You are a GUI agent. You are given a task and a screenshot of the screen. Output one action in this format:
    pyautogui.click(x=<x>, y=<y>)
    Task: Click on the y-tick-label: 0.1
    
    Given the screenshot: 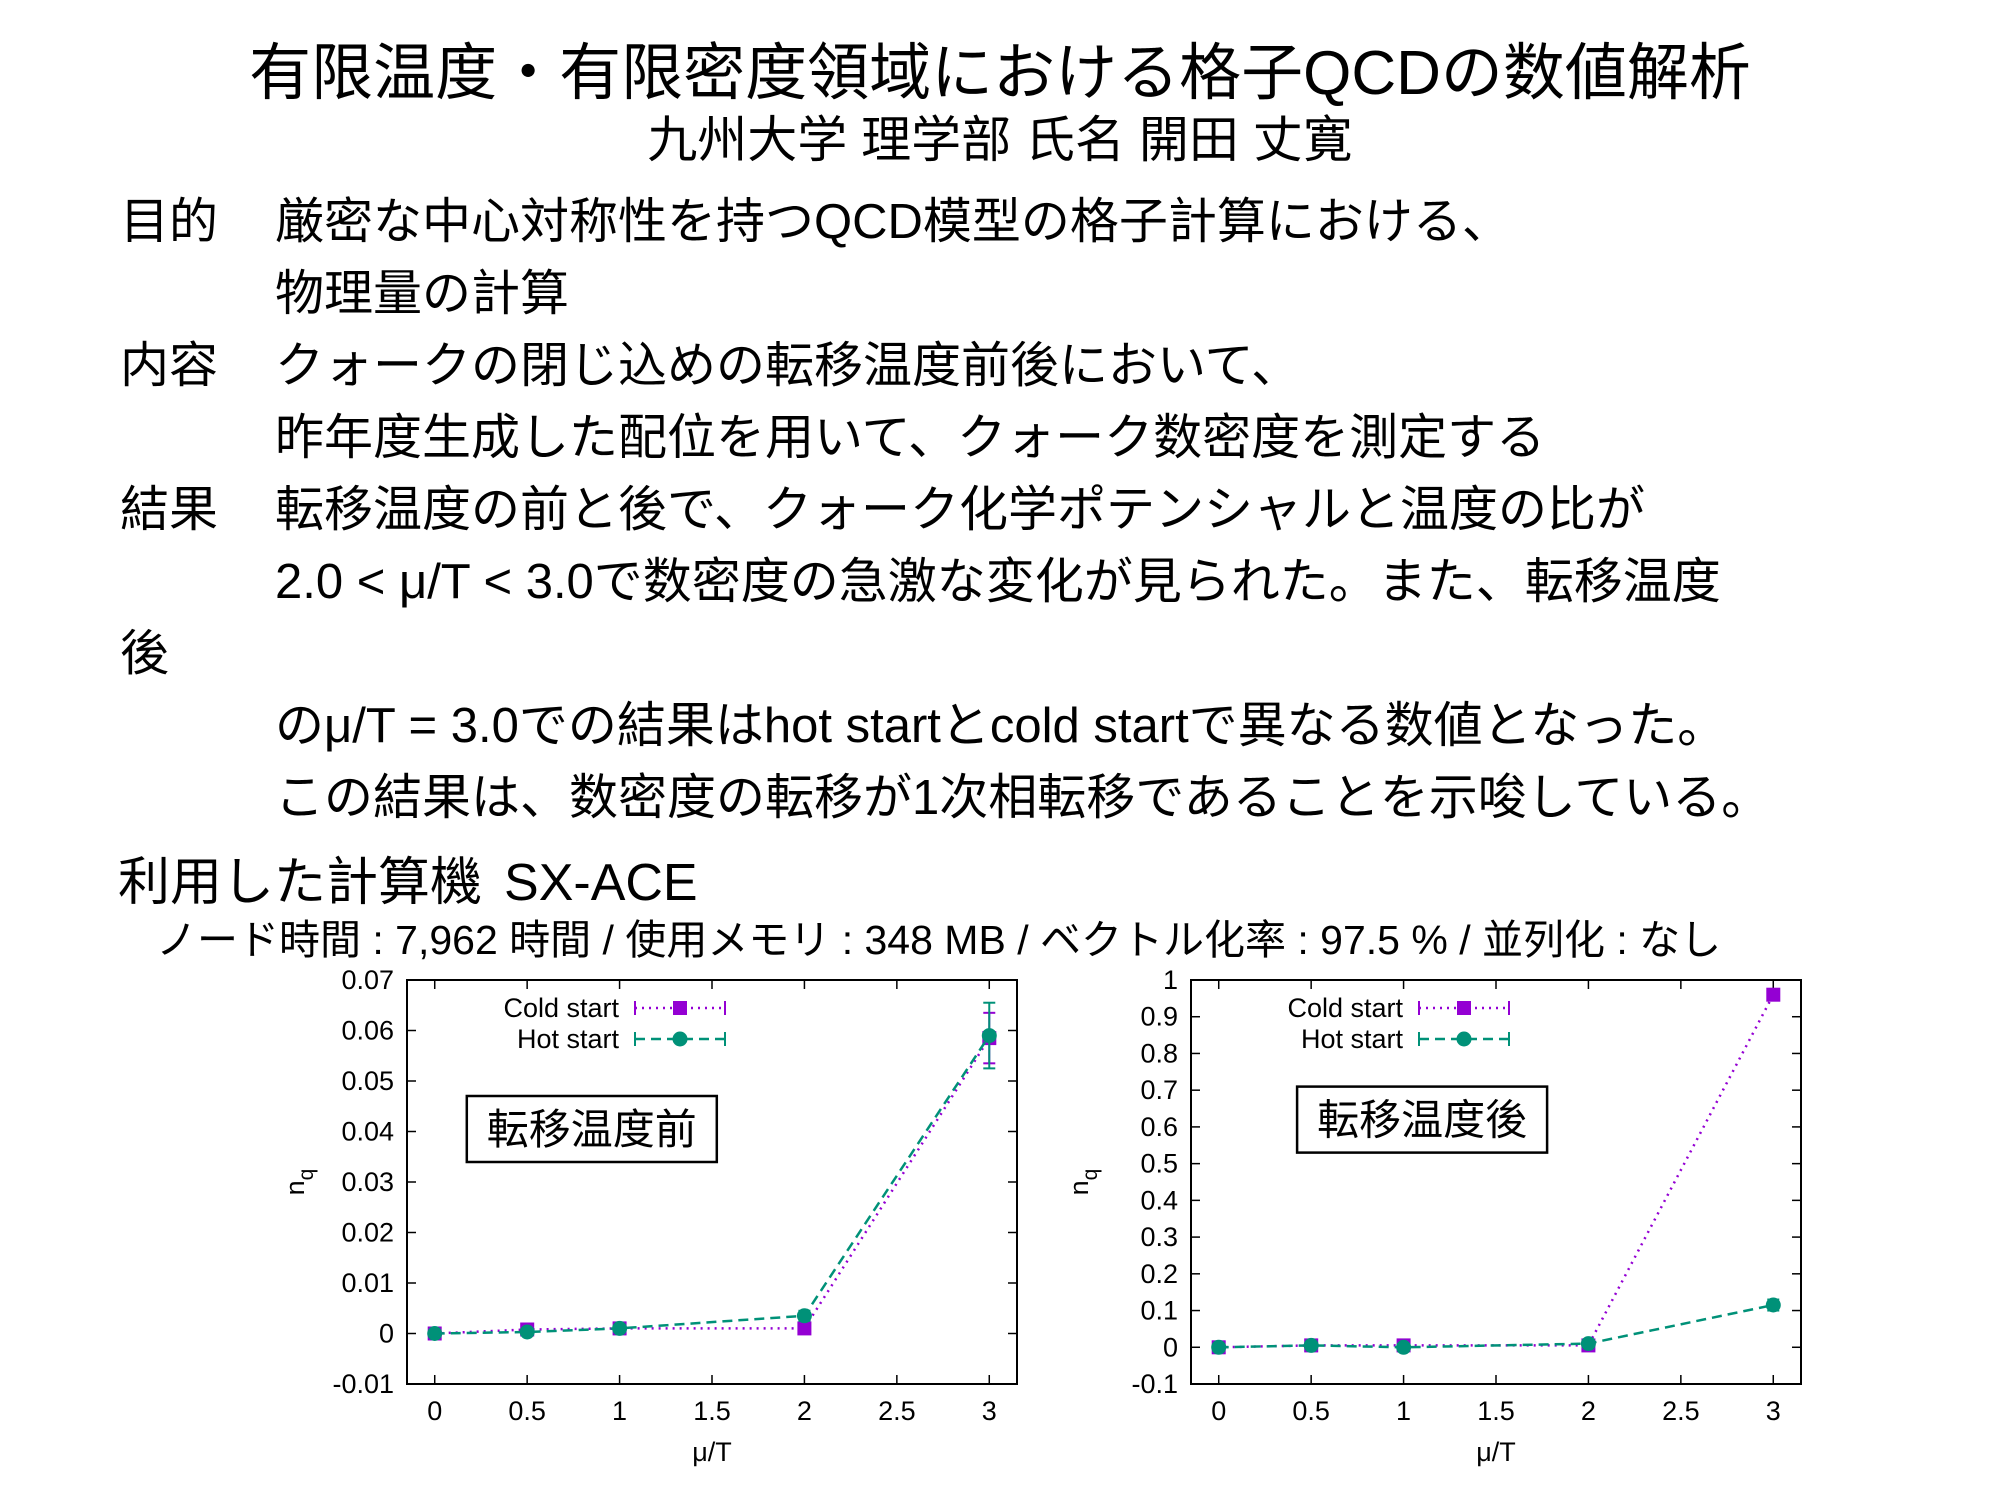 What is the action you would take?
    pyautogui.click(x=1159, y=1311)
    